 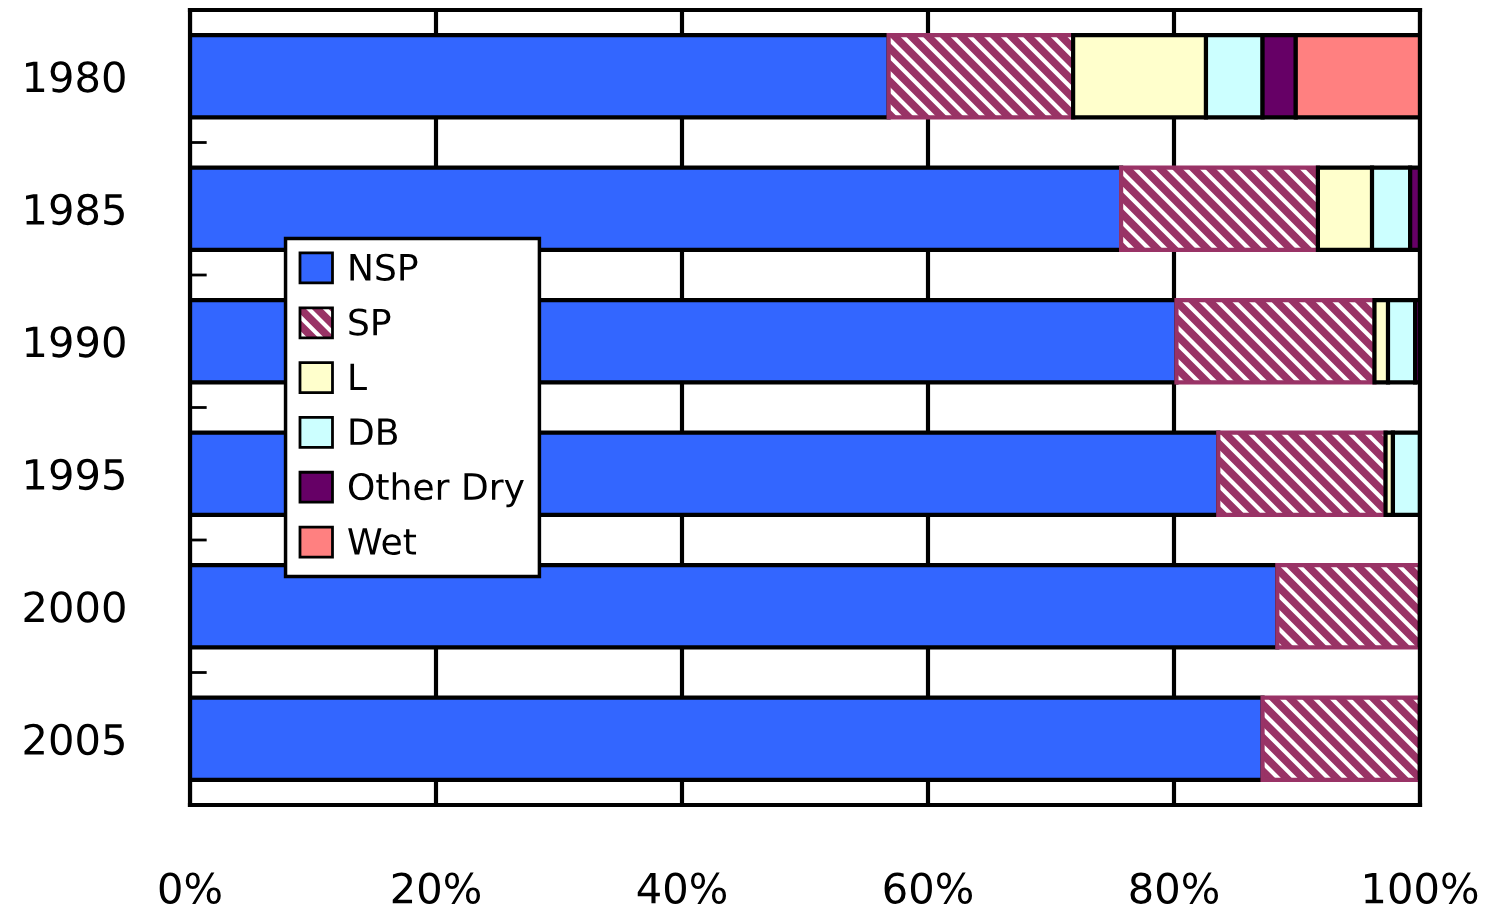 I want to click on legend-label: L, so click(x=358, y=377).